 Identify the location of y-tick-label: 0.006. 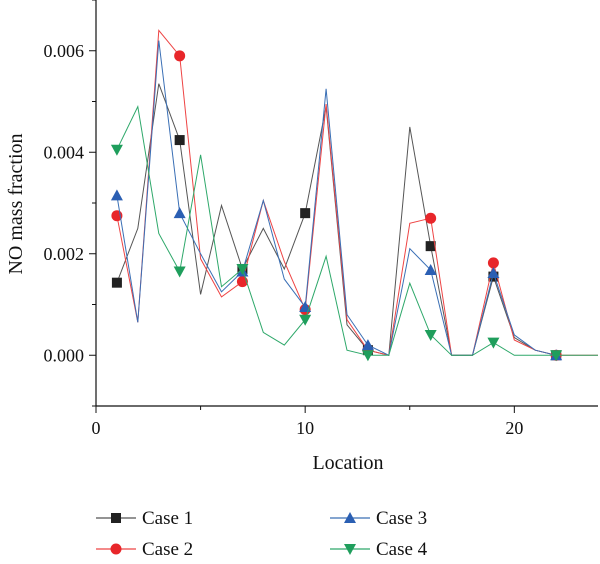
(64, 51).